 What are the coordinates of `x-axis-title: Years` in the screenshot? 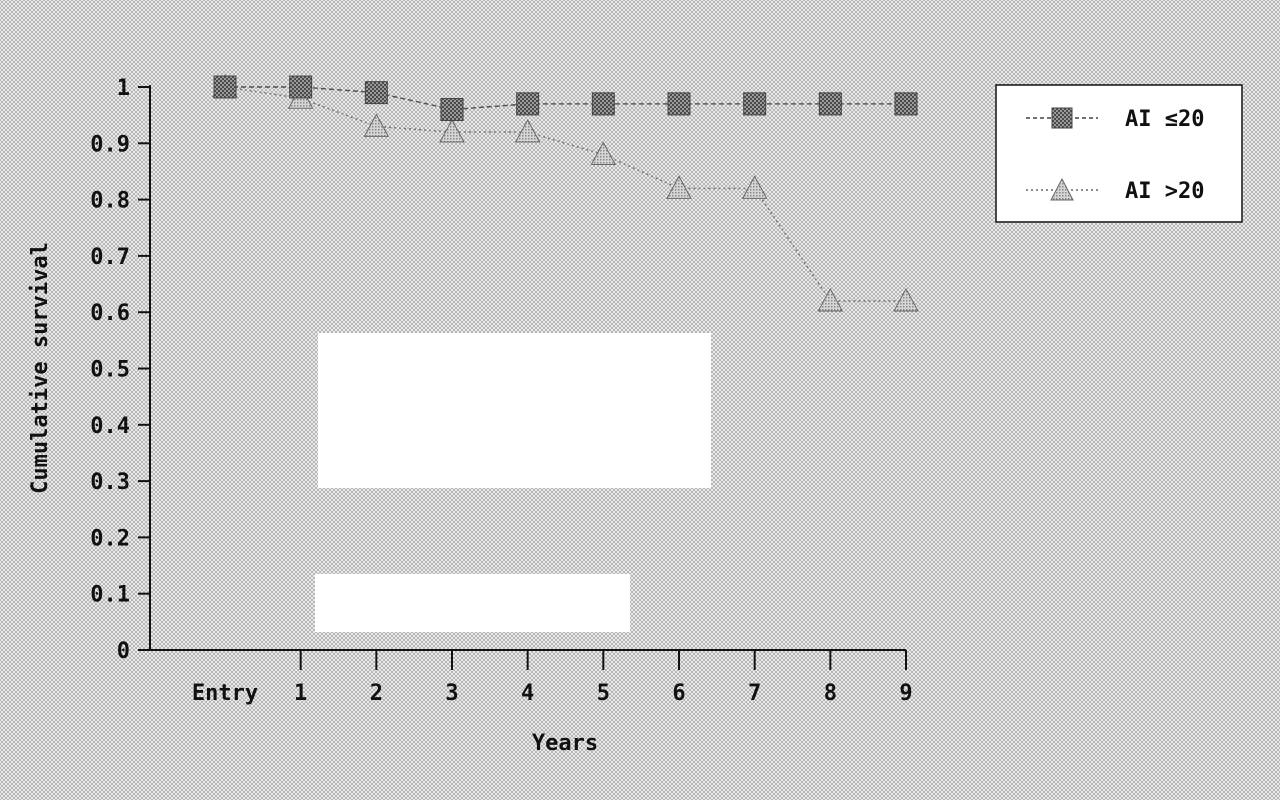 It's located at (565, 743).